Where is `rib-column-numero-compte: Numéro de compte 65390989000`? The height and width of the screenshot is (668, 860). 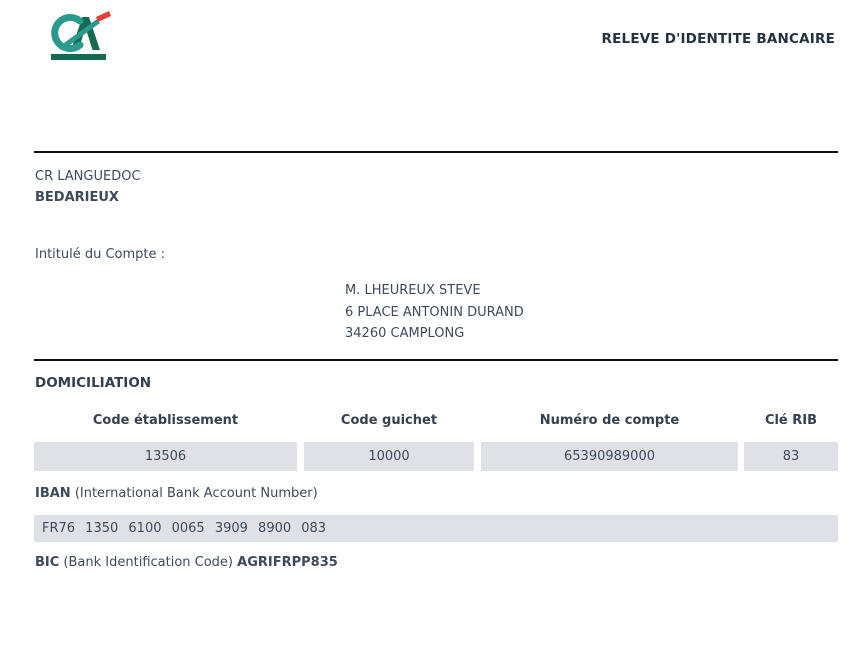 rib-column-numero-compte: Numéro de compte 65390989000 is located at coordinates (609, 442).